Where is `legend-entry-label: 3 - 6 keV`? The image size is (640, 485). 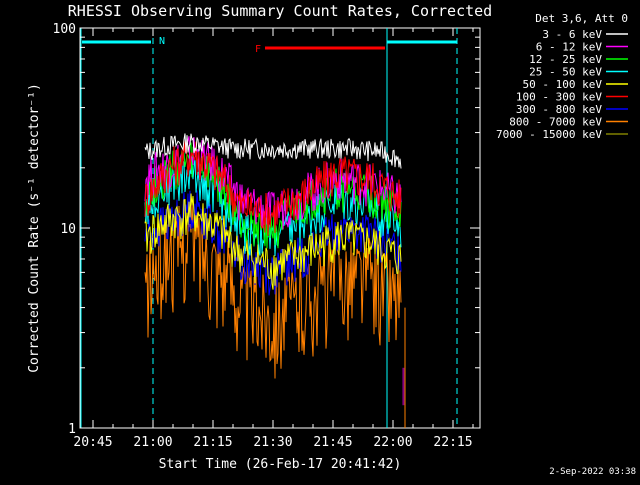 legend-entry-label: 3 - 6 keV is located at coordinates (572, 34).